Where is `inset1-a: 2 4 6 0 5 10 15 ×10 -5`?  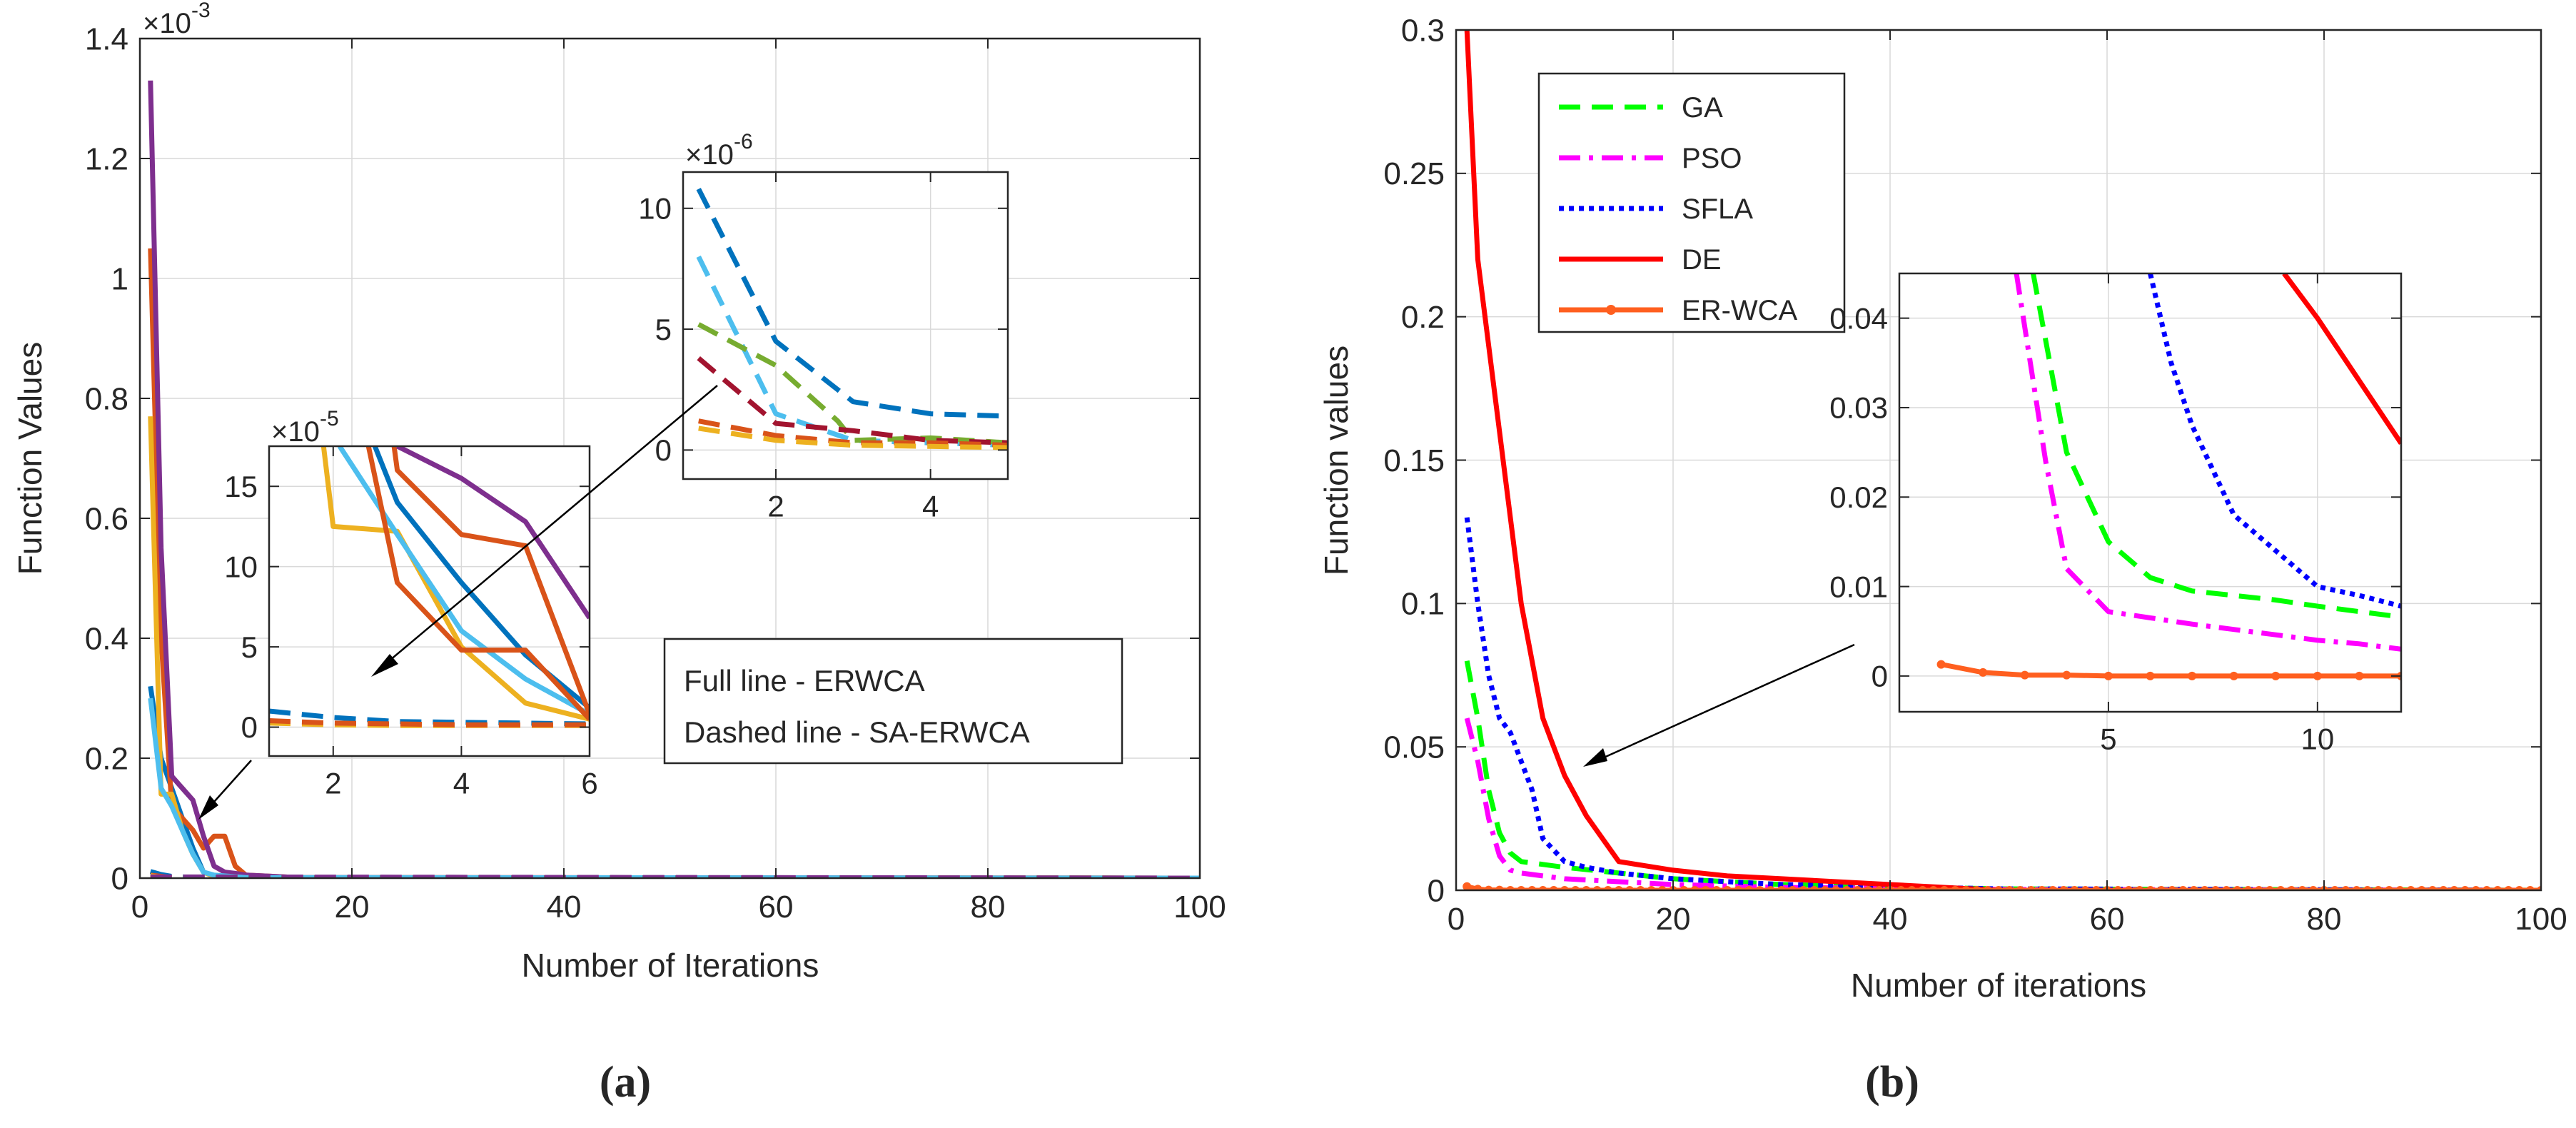
inset1-a: 2 4 6 0 5 10 15 ×10 -5 is located at coordinates (410, 604).